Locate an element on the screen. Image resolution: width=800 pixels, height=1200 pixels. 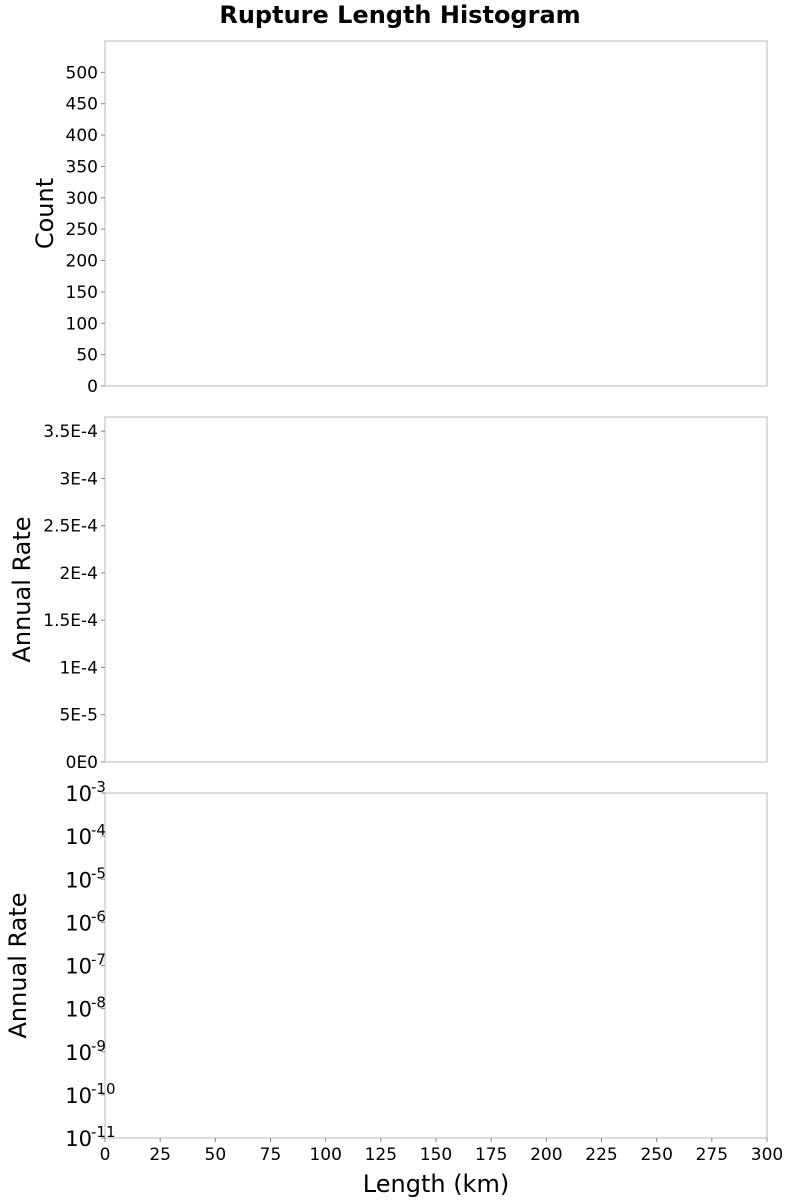
y-tick-label: 400 is located at coordinates (82, 136).